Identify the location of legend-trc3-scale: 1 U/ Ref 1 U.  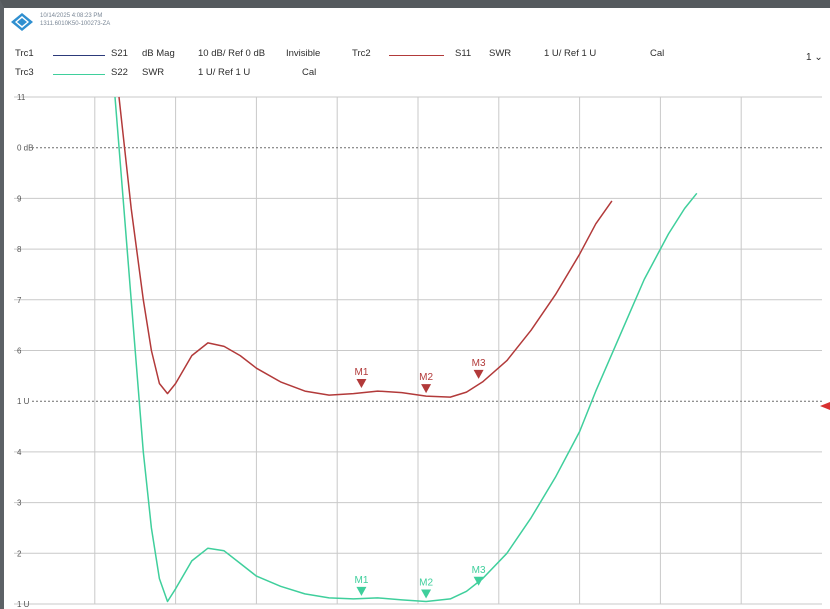
(224, 72).